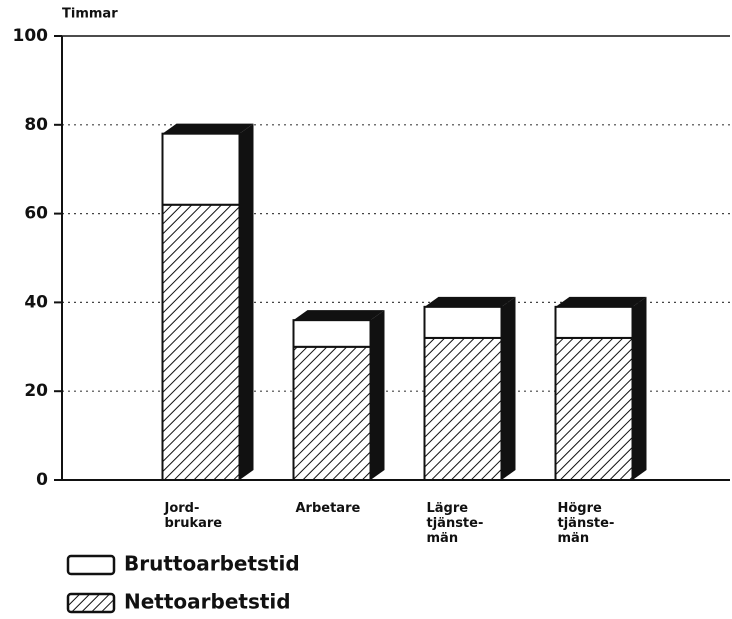 The image size is (732, 619). I want to click on x-tick-label: Högre tjänste-män, so click(586, 523).